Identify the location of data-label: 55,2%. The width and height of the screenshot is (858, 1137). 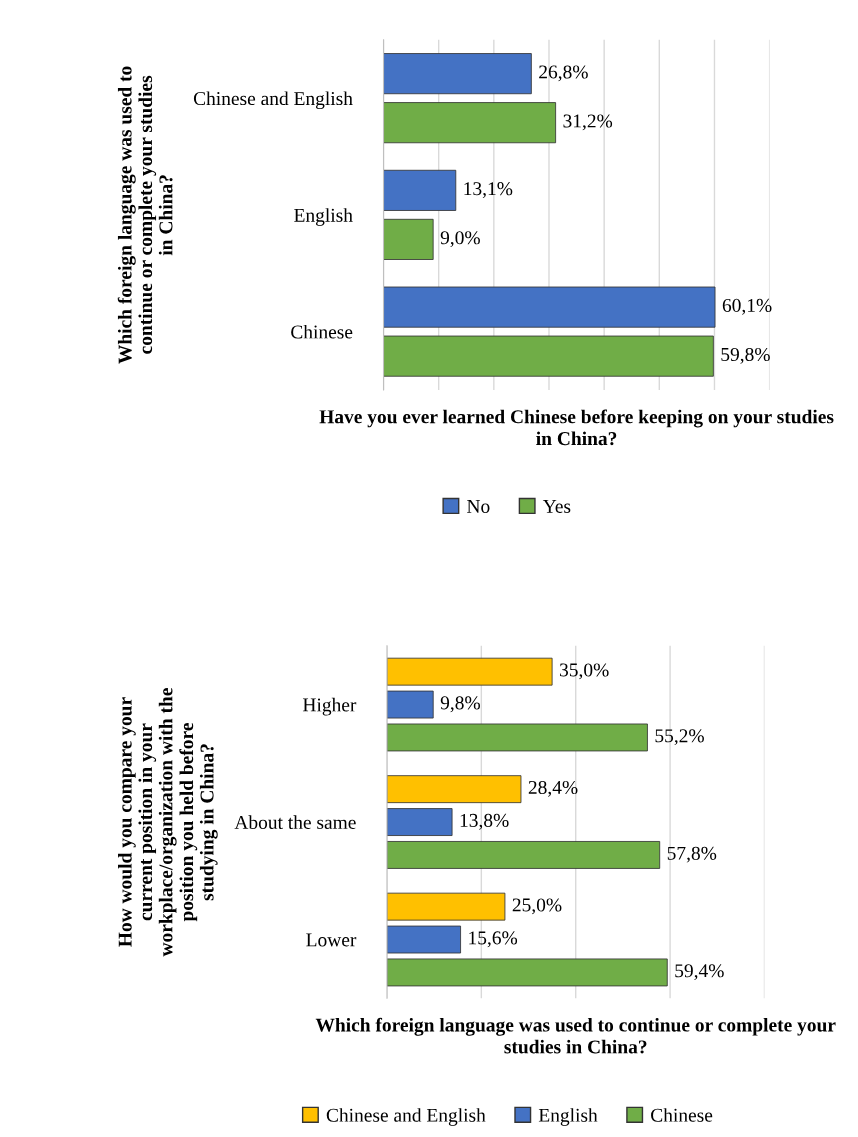
(679, 737).